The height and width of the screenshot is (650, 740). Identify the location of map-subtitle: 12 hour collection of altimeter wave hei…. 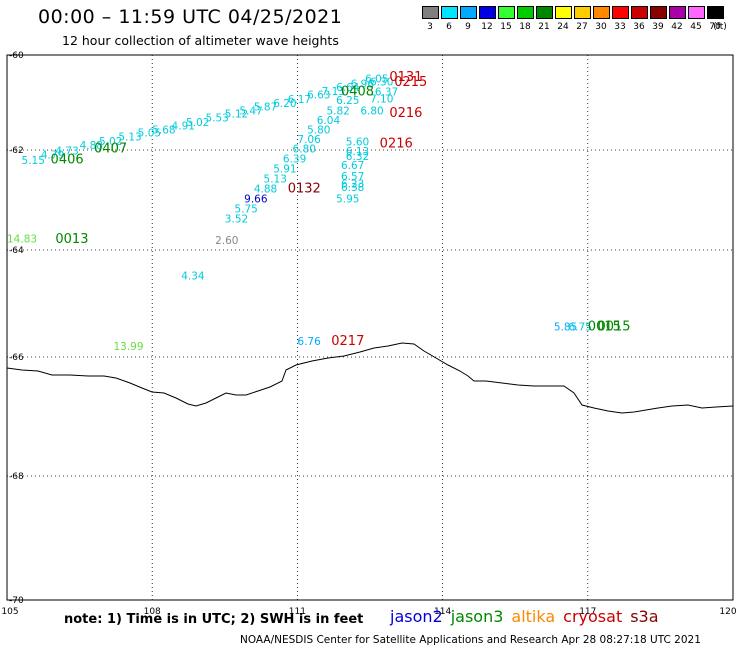
(200, 40).